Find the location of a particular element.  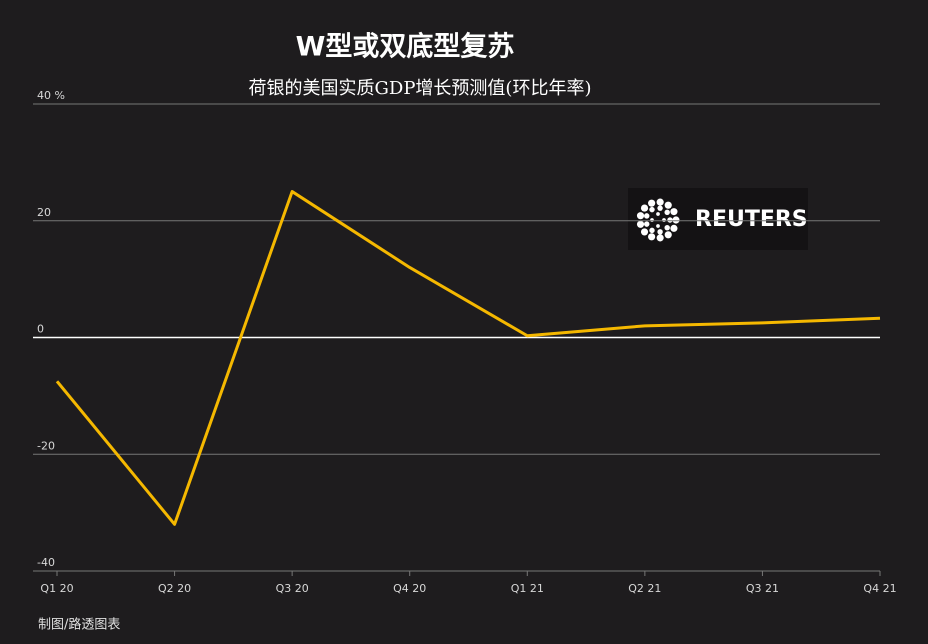

x-tick-label: Q4 21 is located at coordinates (879, 588).